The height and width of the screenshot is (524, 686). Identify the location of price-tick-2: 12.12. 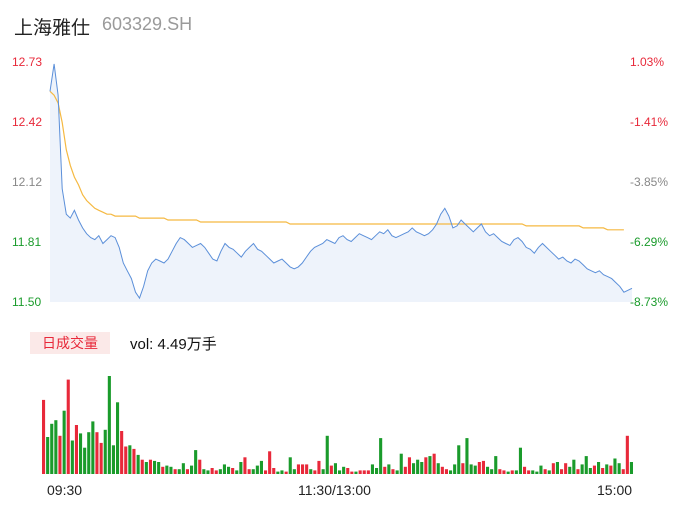
(27, 182).